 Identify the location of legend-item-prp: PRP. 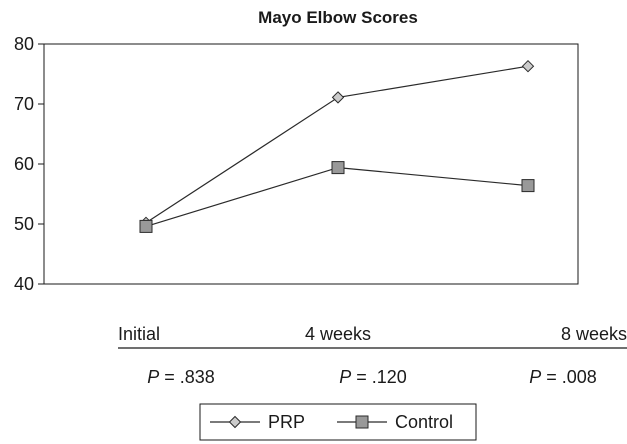
(257, 422).